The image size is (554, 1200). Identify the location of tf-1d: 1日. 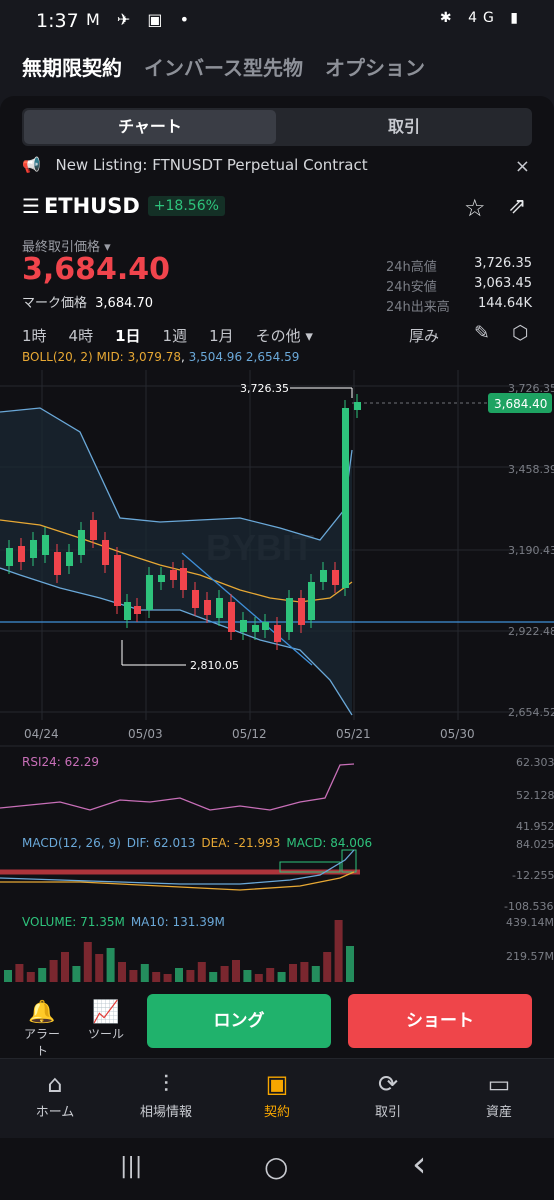
(128, 336).